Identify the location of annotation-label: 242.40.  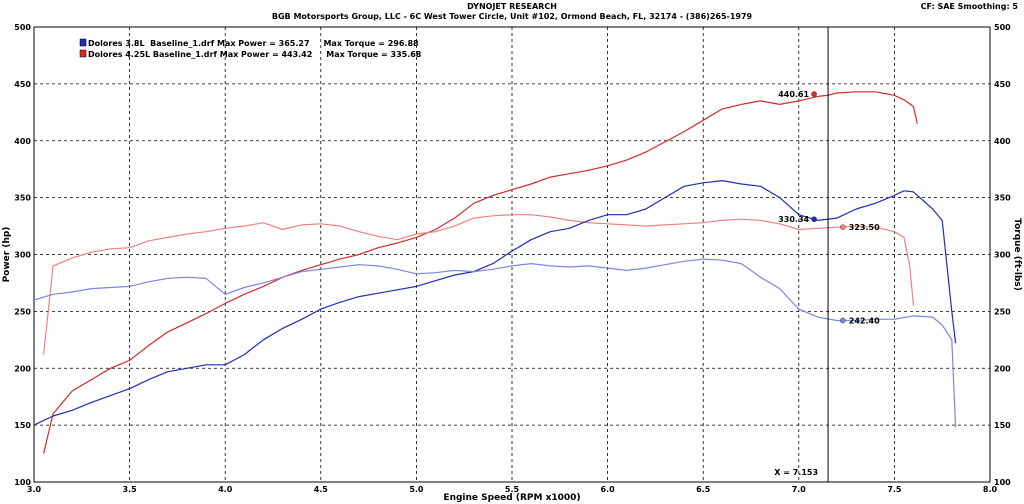
(864, 320).